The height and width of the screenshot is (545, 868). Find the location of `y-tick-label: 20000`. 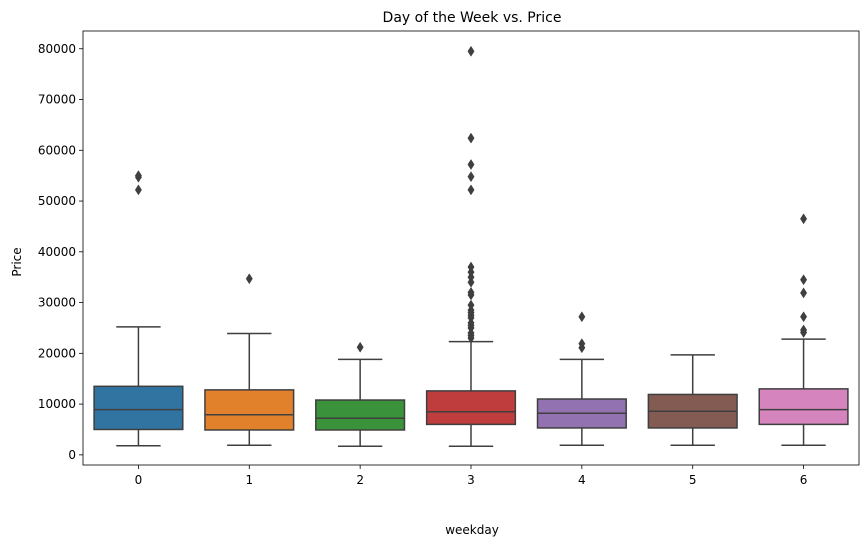

y-tick-label: 20000 is located at coordinates (57, 353).